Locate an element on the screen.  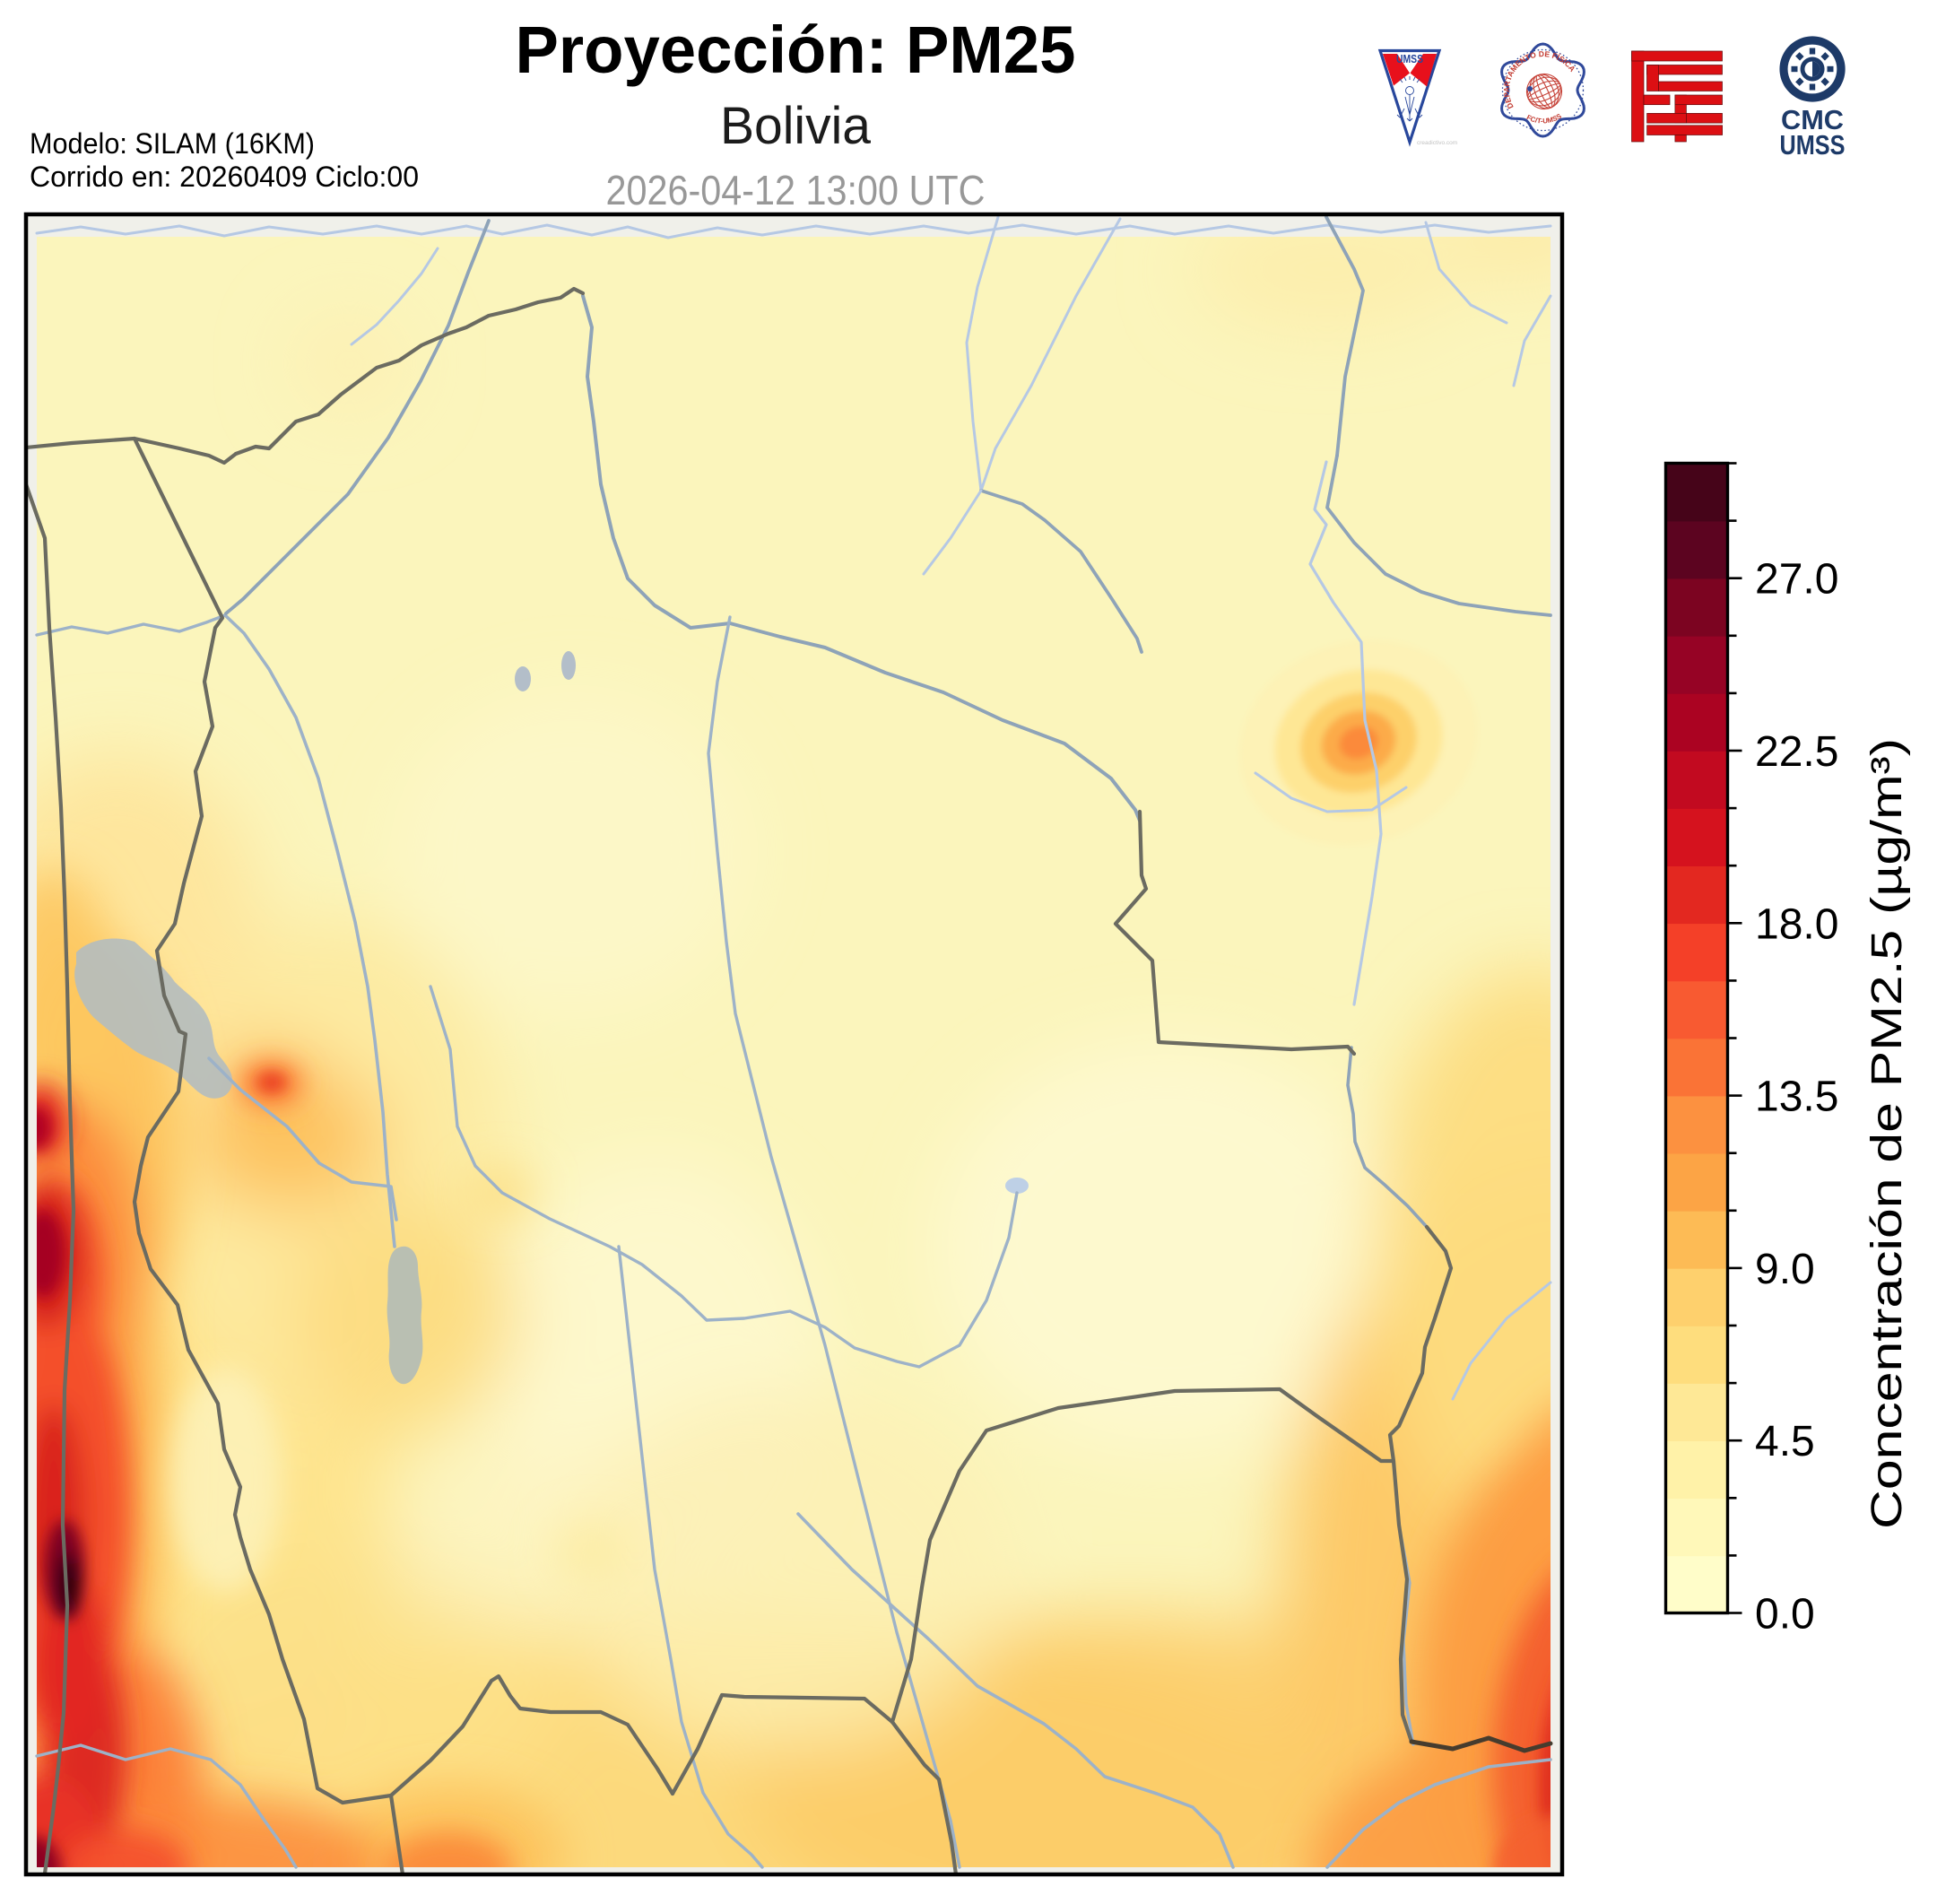
svg-text: 13.5 is located at coordinates (1796, 1097).